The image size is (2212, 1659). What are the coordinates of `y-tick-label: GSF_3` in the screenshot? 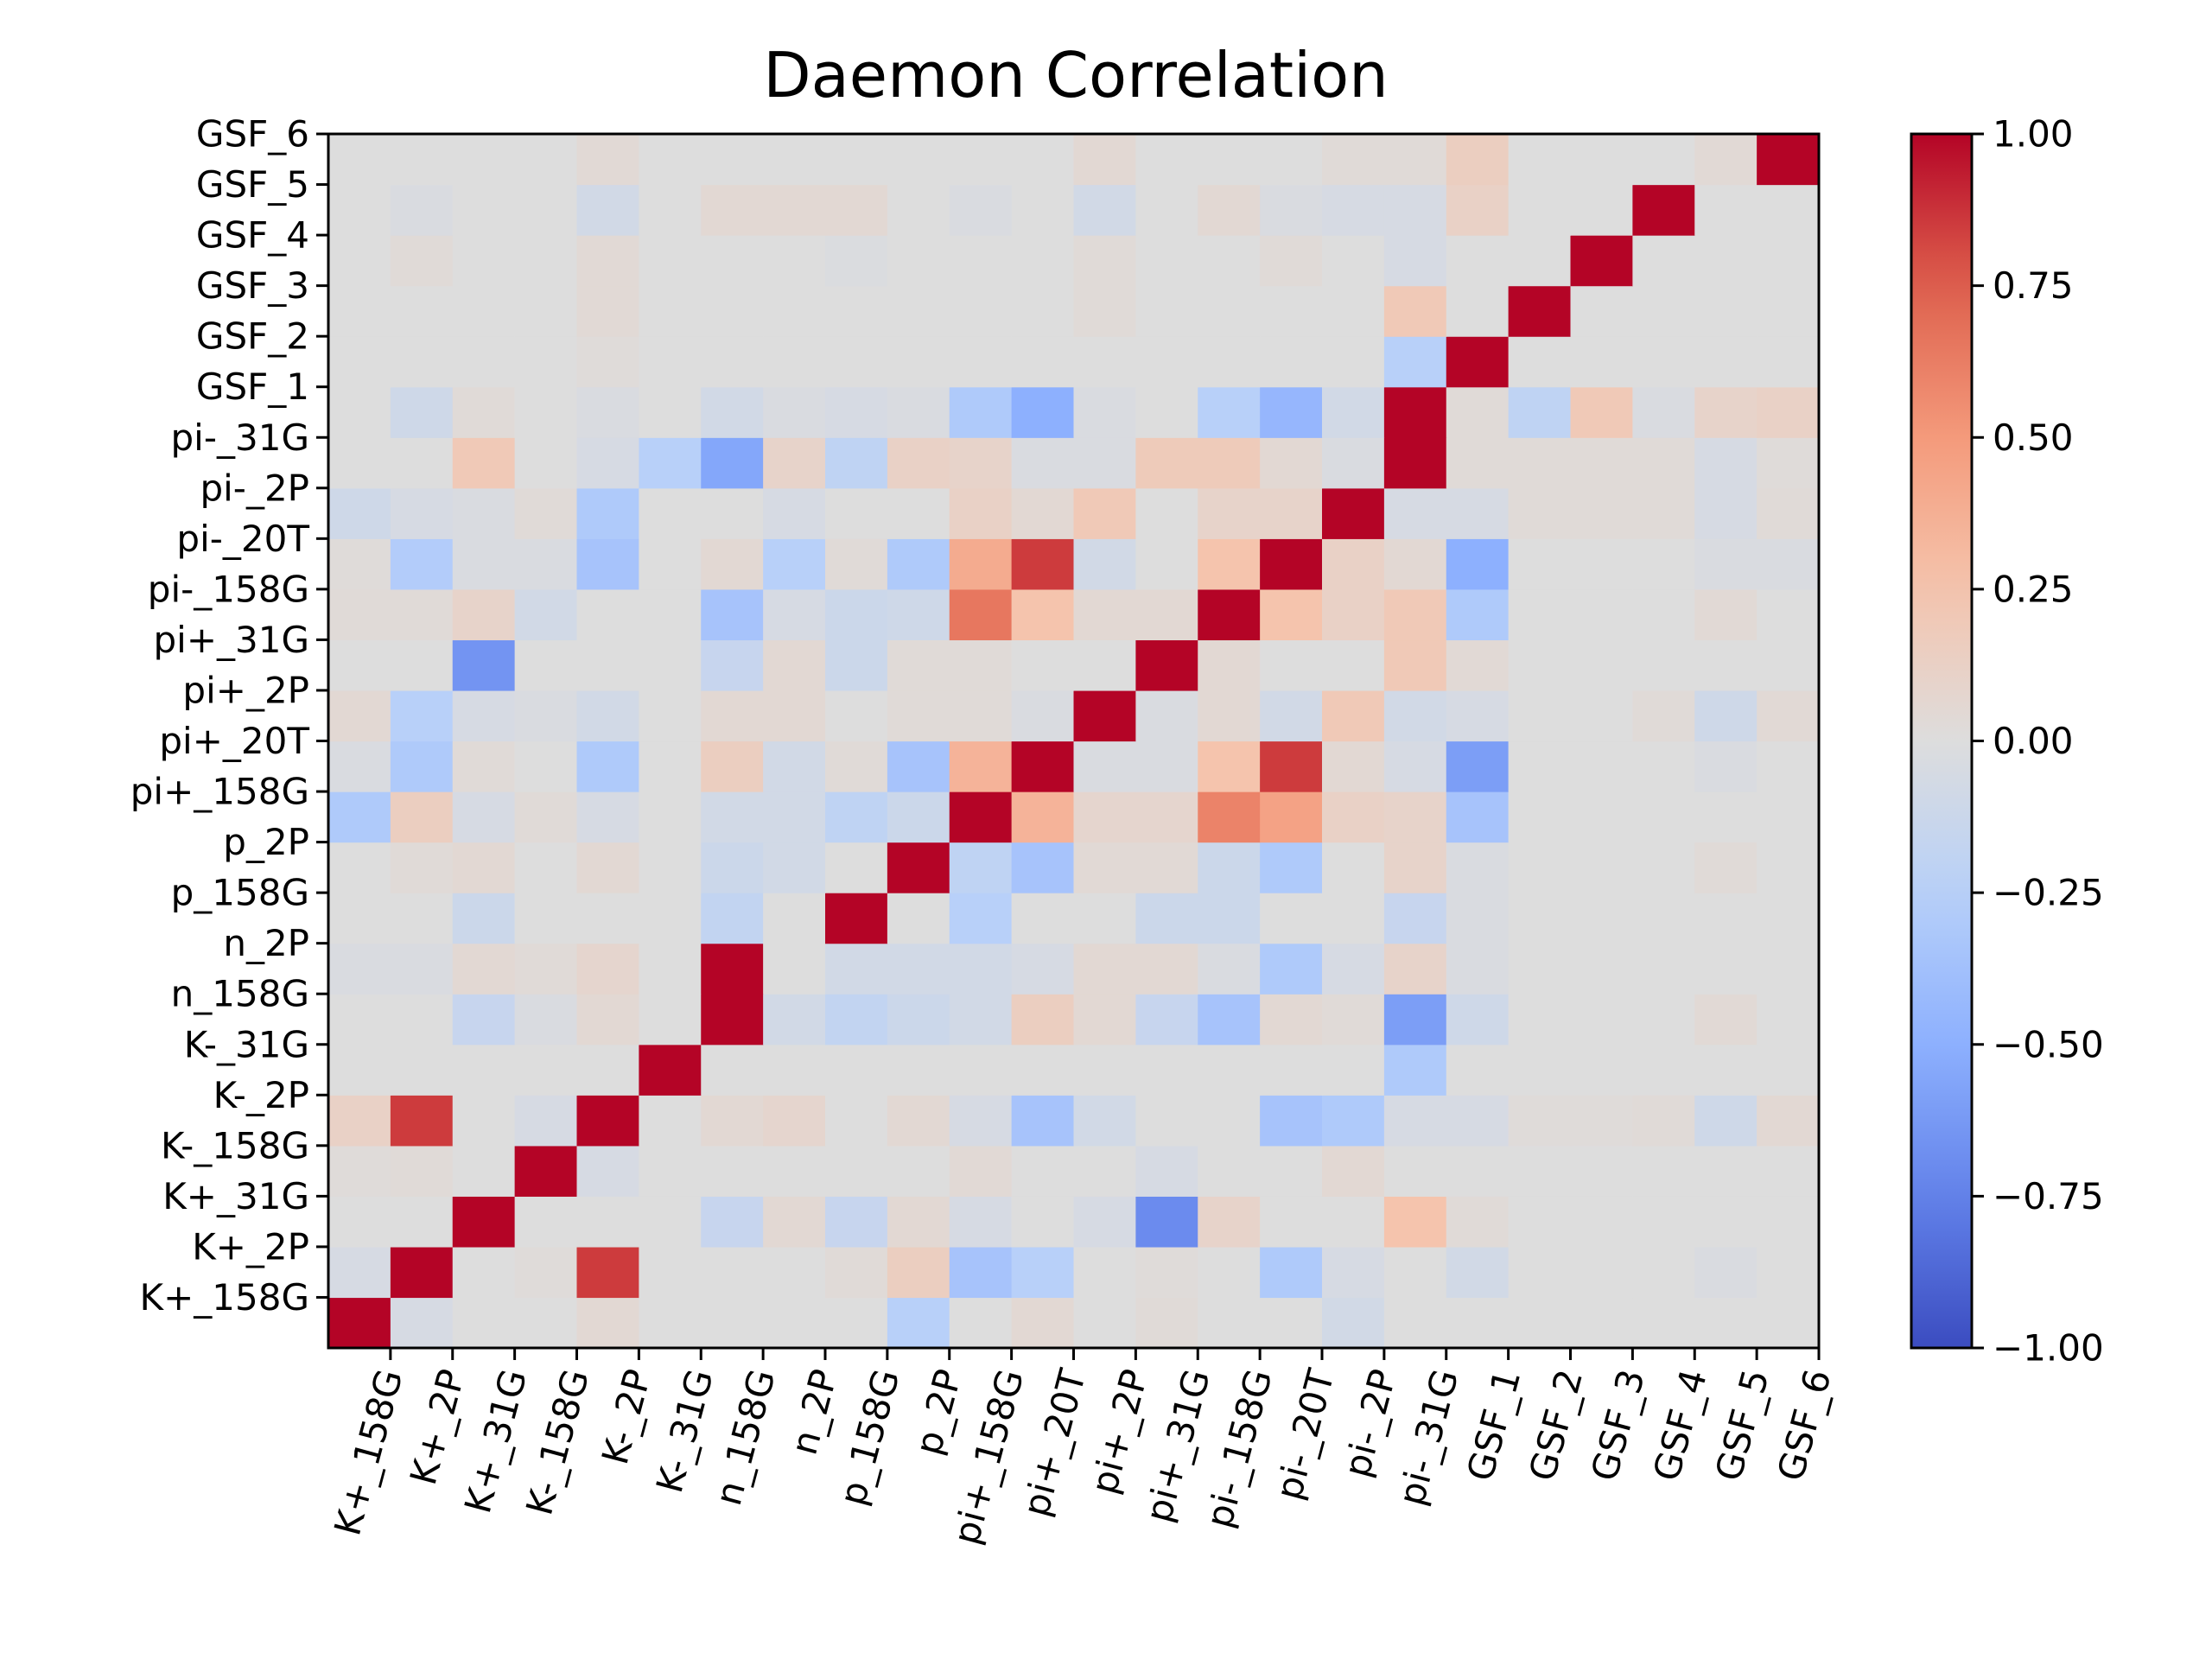 It's located at (252, 285).